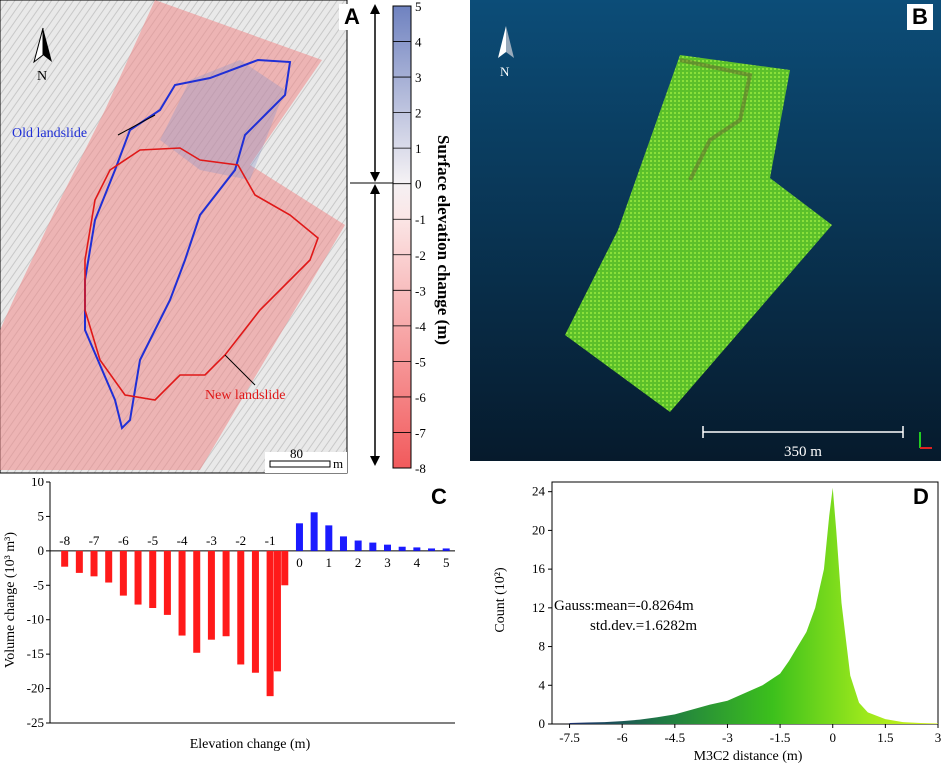 The height and width of the screenshot is (770, 941). Describe the element at coordinates (420, 219) in the screenshot. I see `colorbar-tick-label: -1` at that location.